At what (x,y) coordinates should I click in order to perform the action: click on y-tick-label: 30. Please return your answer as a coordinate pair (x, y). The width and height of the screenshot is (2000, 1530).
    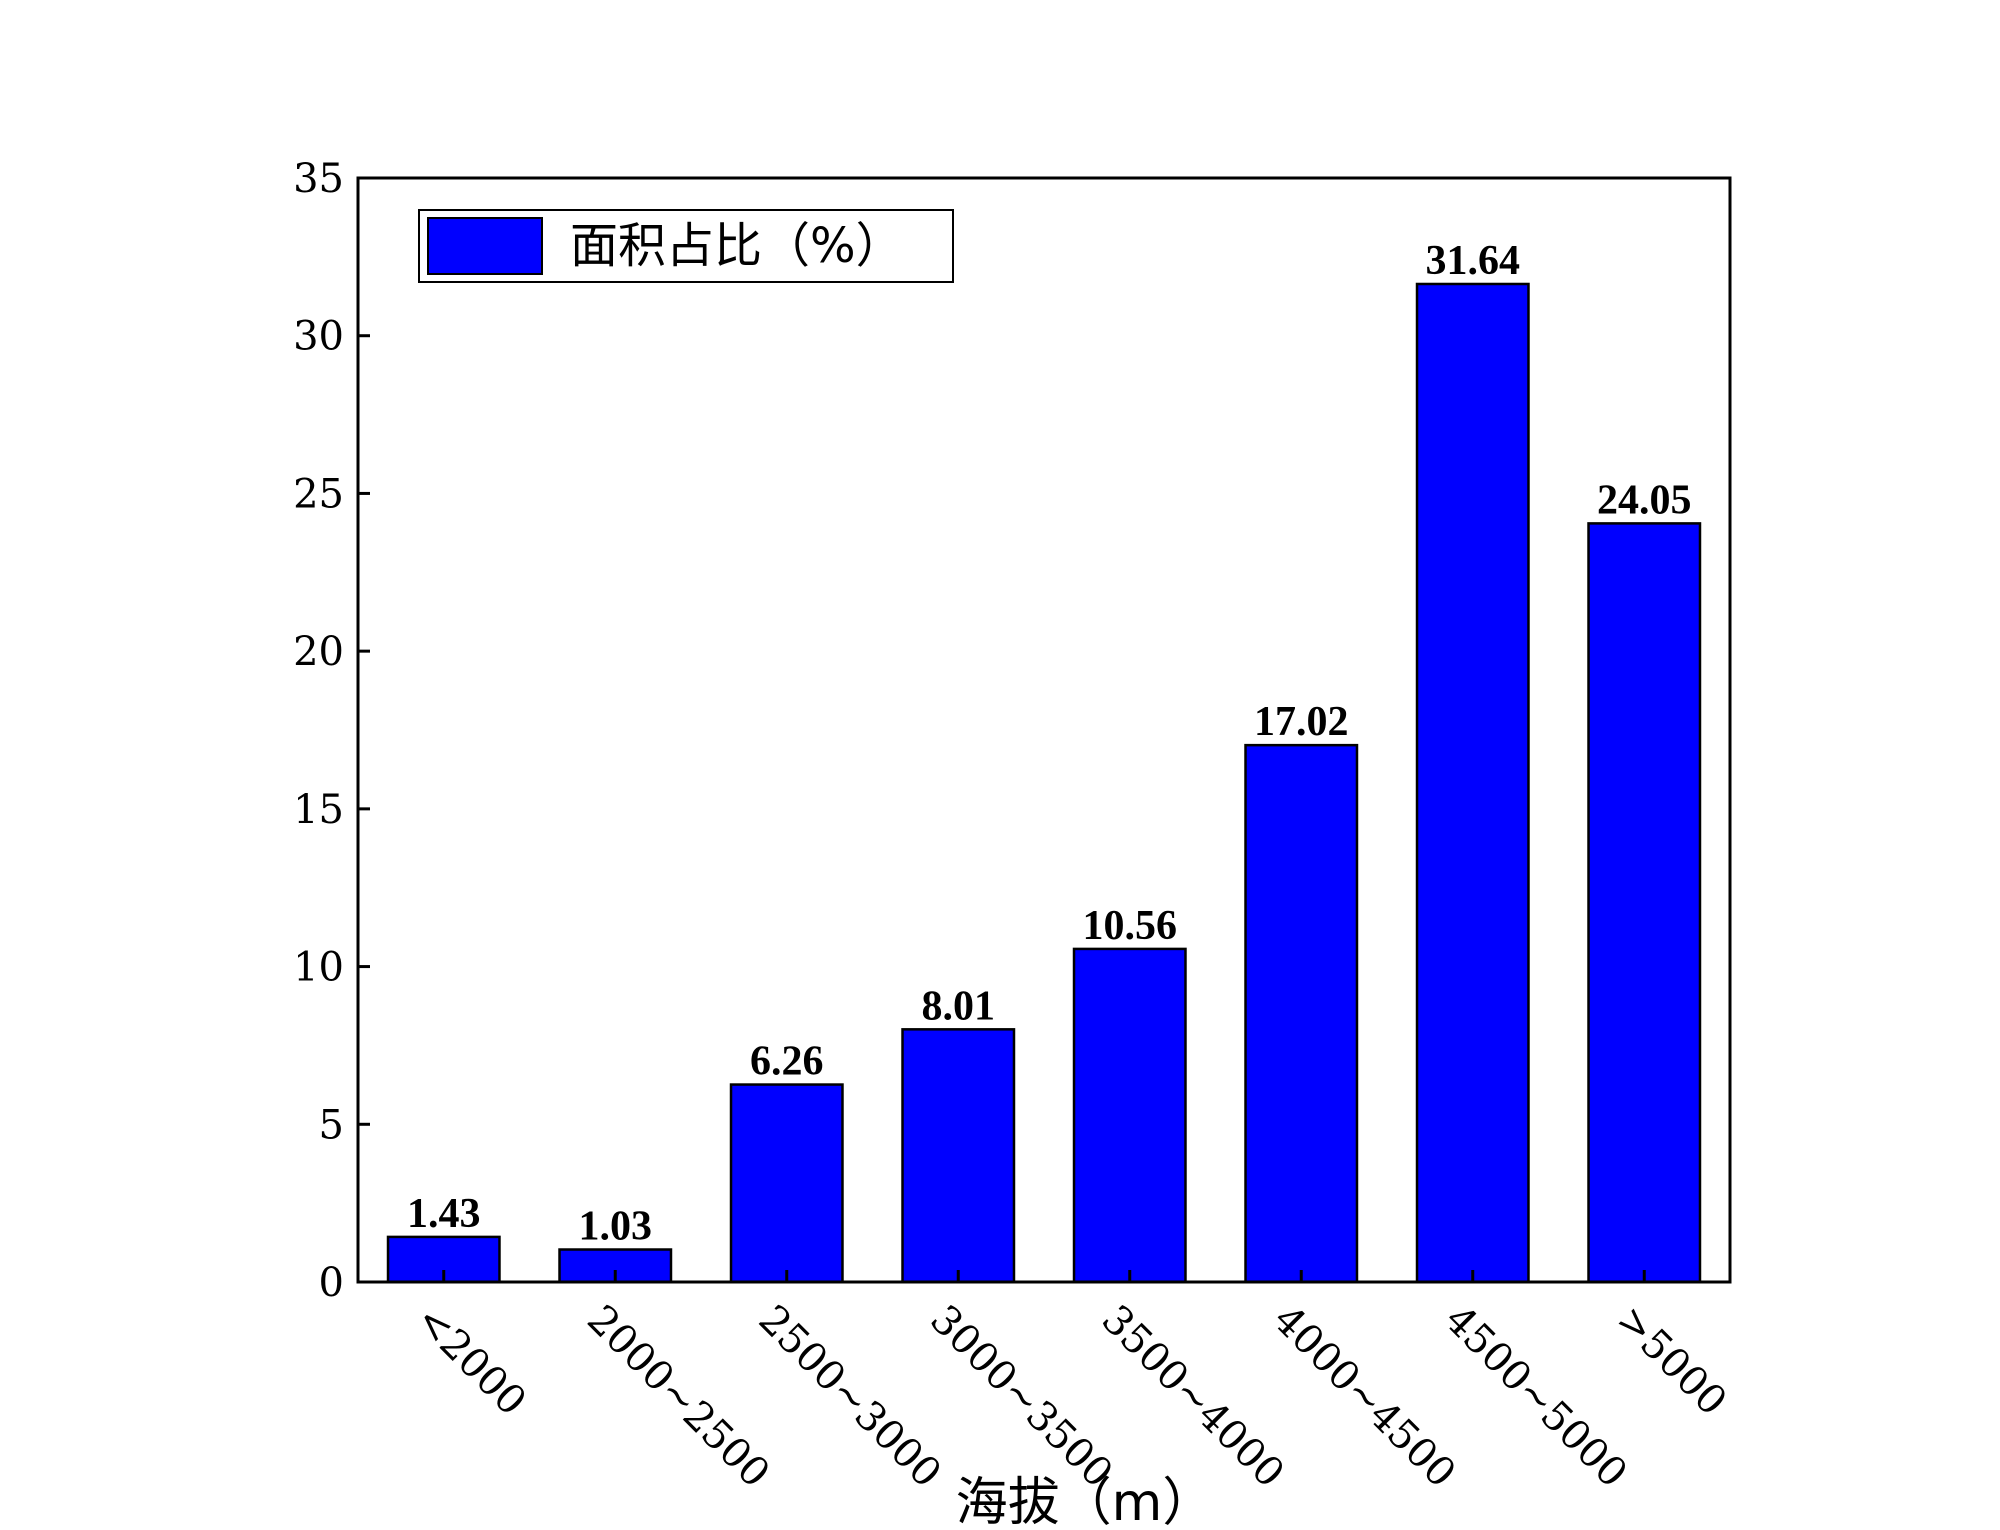
    Looking at the image, I should click on (318, 337).